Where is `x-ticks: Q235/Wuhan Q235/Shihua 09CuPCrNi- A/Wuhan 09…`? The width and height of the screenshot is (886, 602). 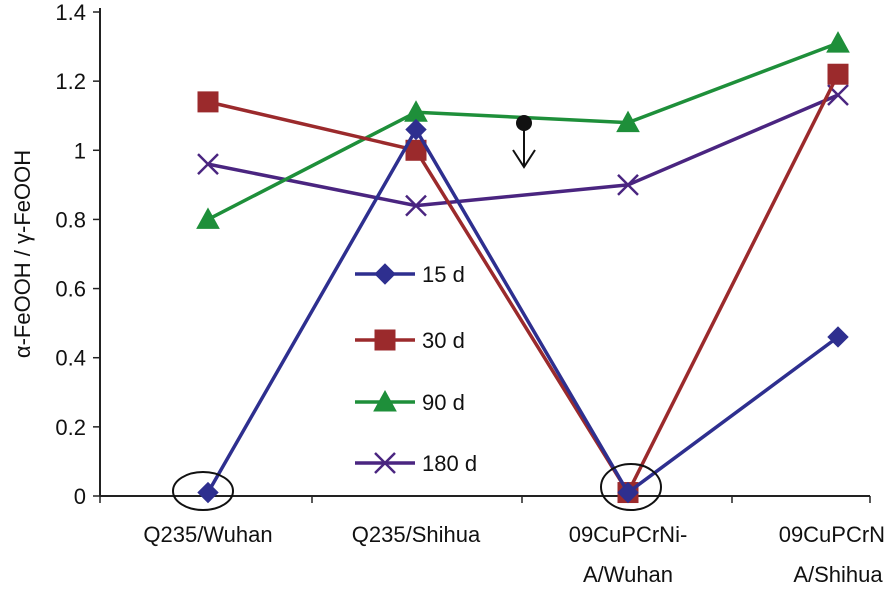
x-ticks: Q235/Wuhan Q235/Shihua 09CuPCrNi- A/Wuhan 09… is located at coordinates (492, 541).